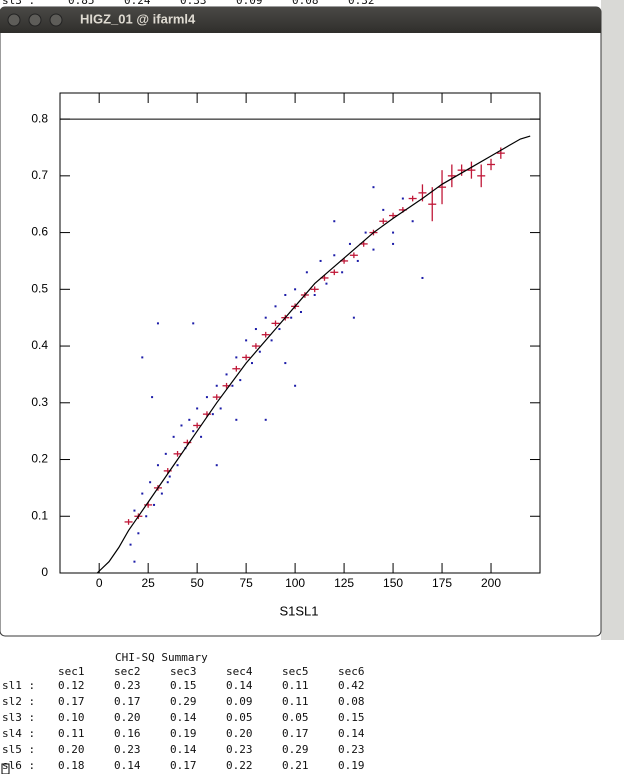  Describe the element at coordinates (39, 288) in the screenshot. I see `y-tick-label: 0.5` at that location.